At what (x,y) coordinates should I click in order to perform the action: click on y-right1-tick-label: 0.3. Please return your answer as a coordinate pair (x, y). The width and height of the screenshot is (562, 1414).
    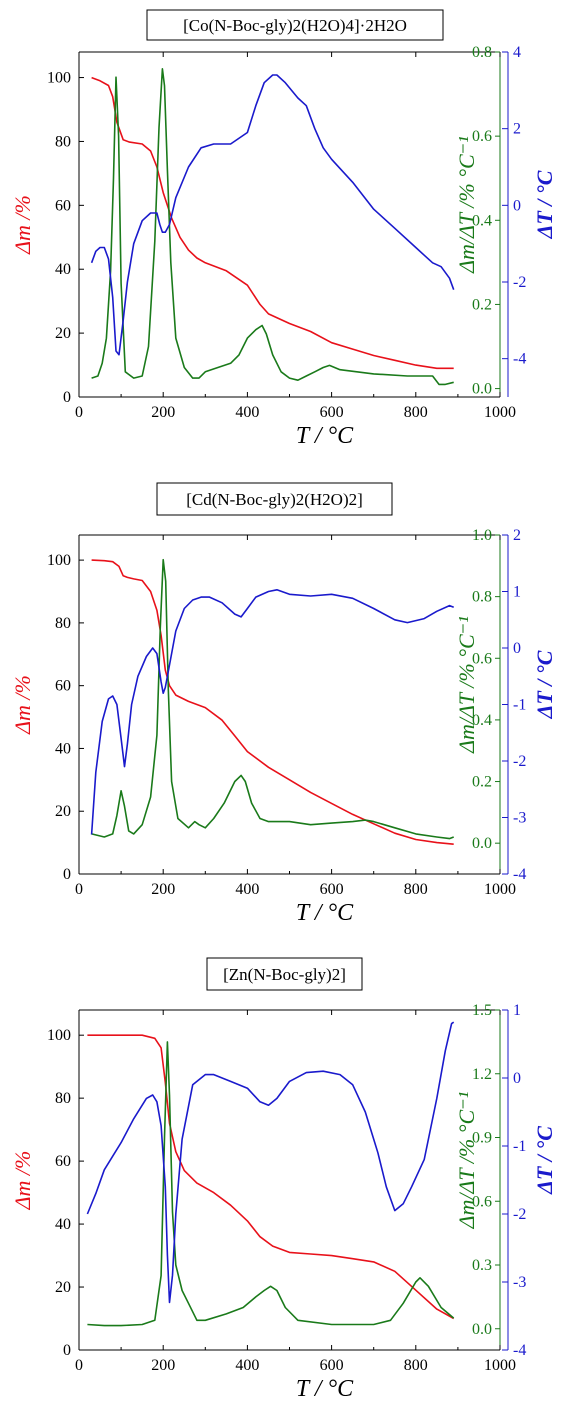
    Looking at the image, I should click on (482, 1265).